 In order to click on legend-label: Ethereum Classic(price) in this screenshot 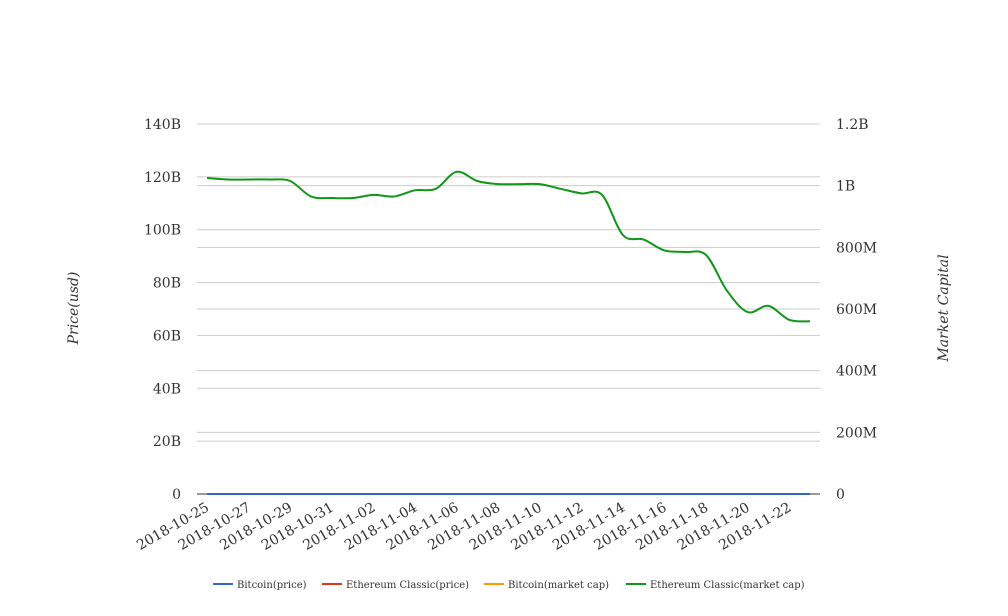, I will do `click(407, 585)`.